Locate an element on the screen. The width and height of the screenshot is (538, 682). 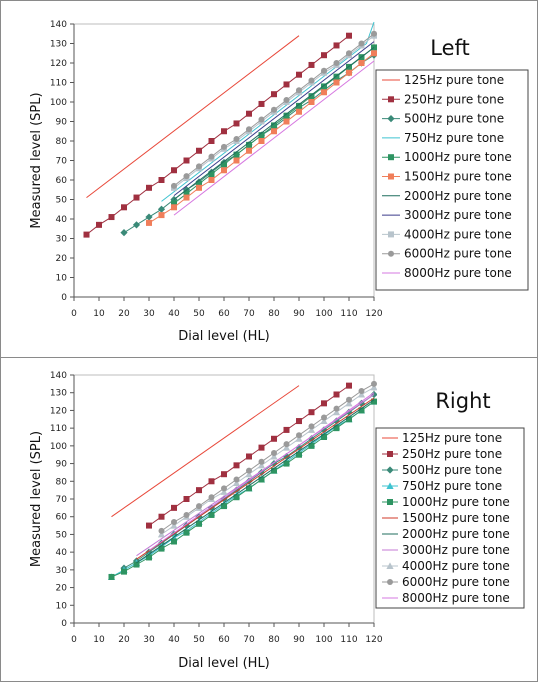
series-line-8000hz-pure-tone is located at coordinates (261, 471).